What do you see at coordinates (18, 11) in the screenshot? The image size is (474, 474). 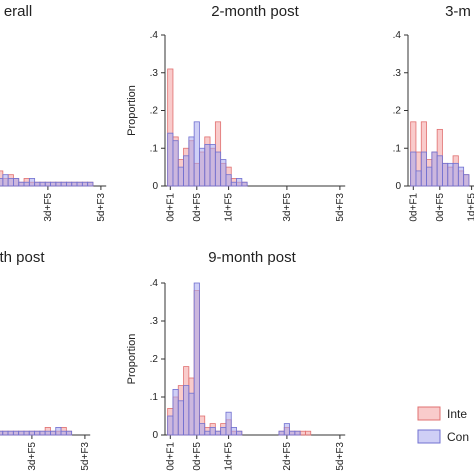 I see `chart-title: erall` at bounding box center [18, 11].